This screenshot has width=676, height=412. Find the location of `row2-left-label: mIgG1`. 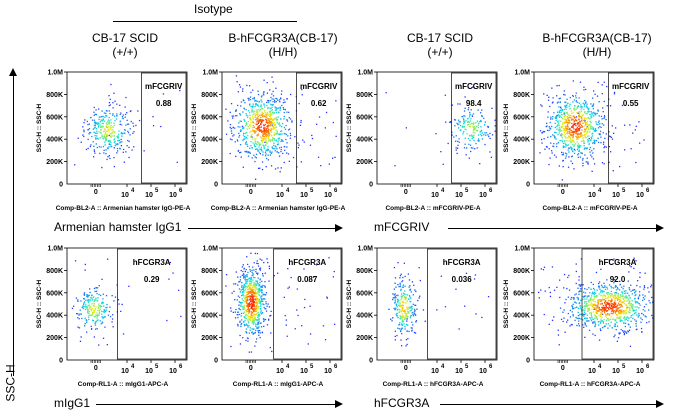

row2-left-label: mIgG1 is located at coordinates (72, 403).